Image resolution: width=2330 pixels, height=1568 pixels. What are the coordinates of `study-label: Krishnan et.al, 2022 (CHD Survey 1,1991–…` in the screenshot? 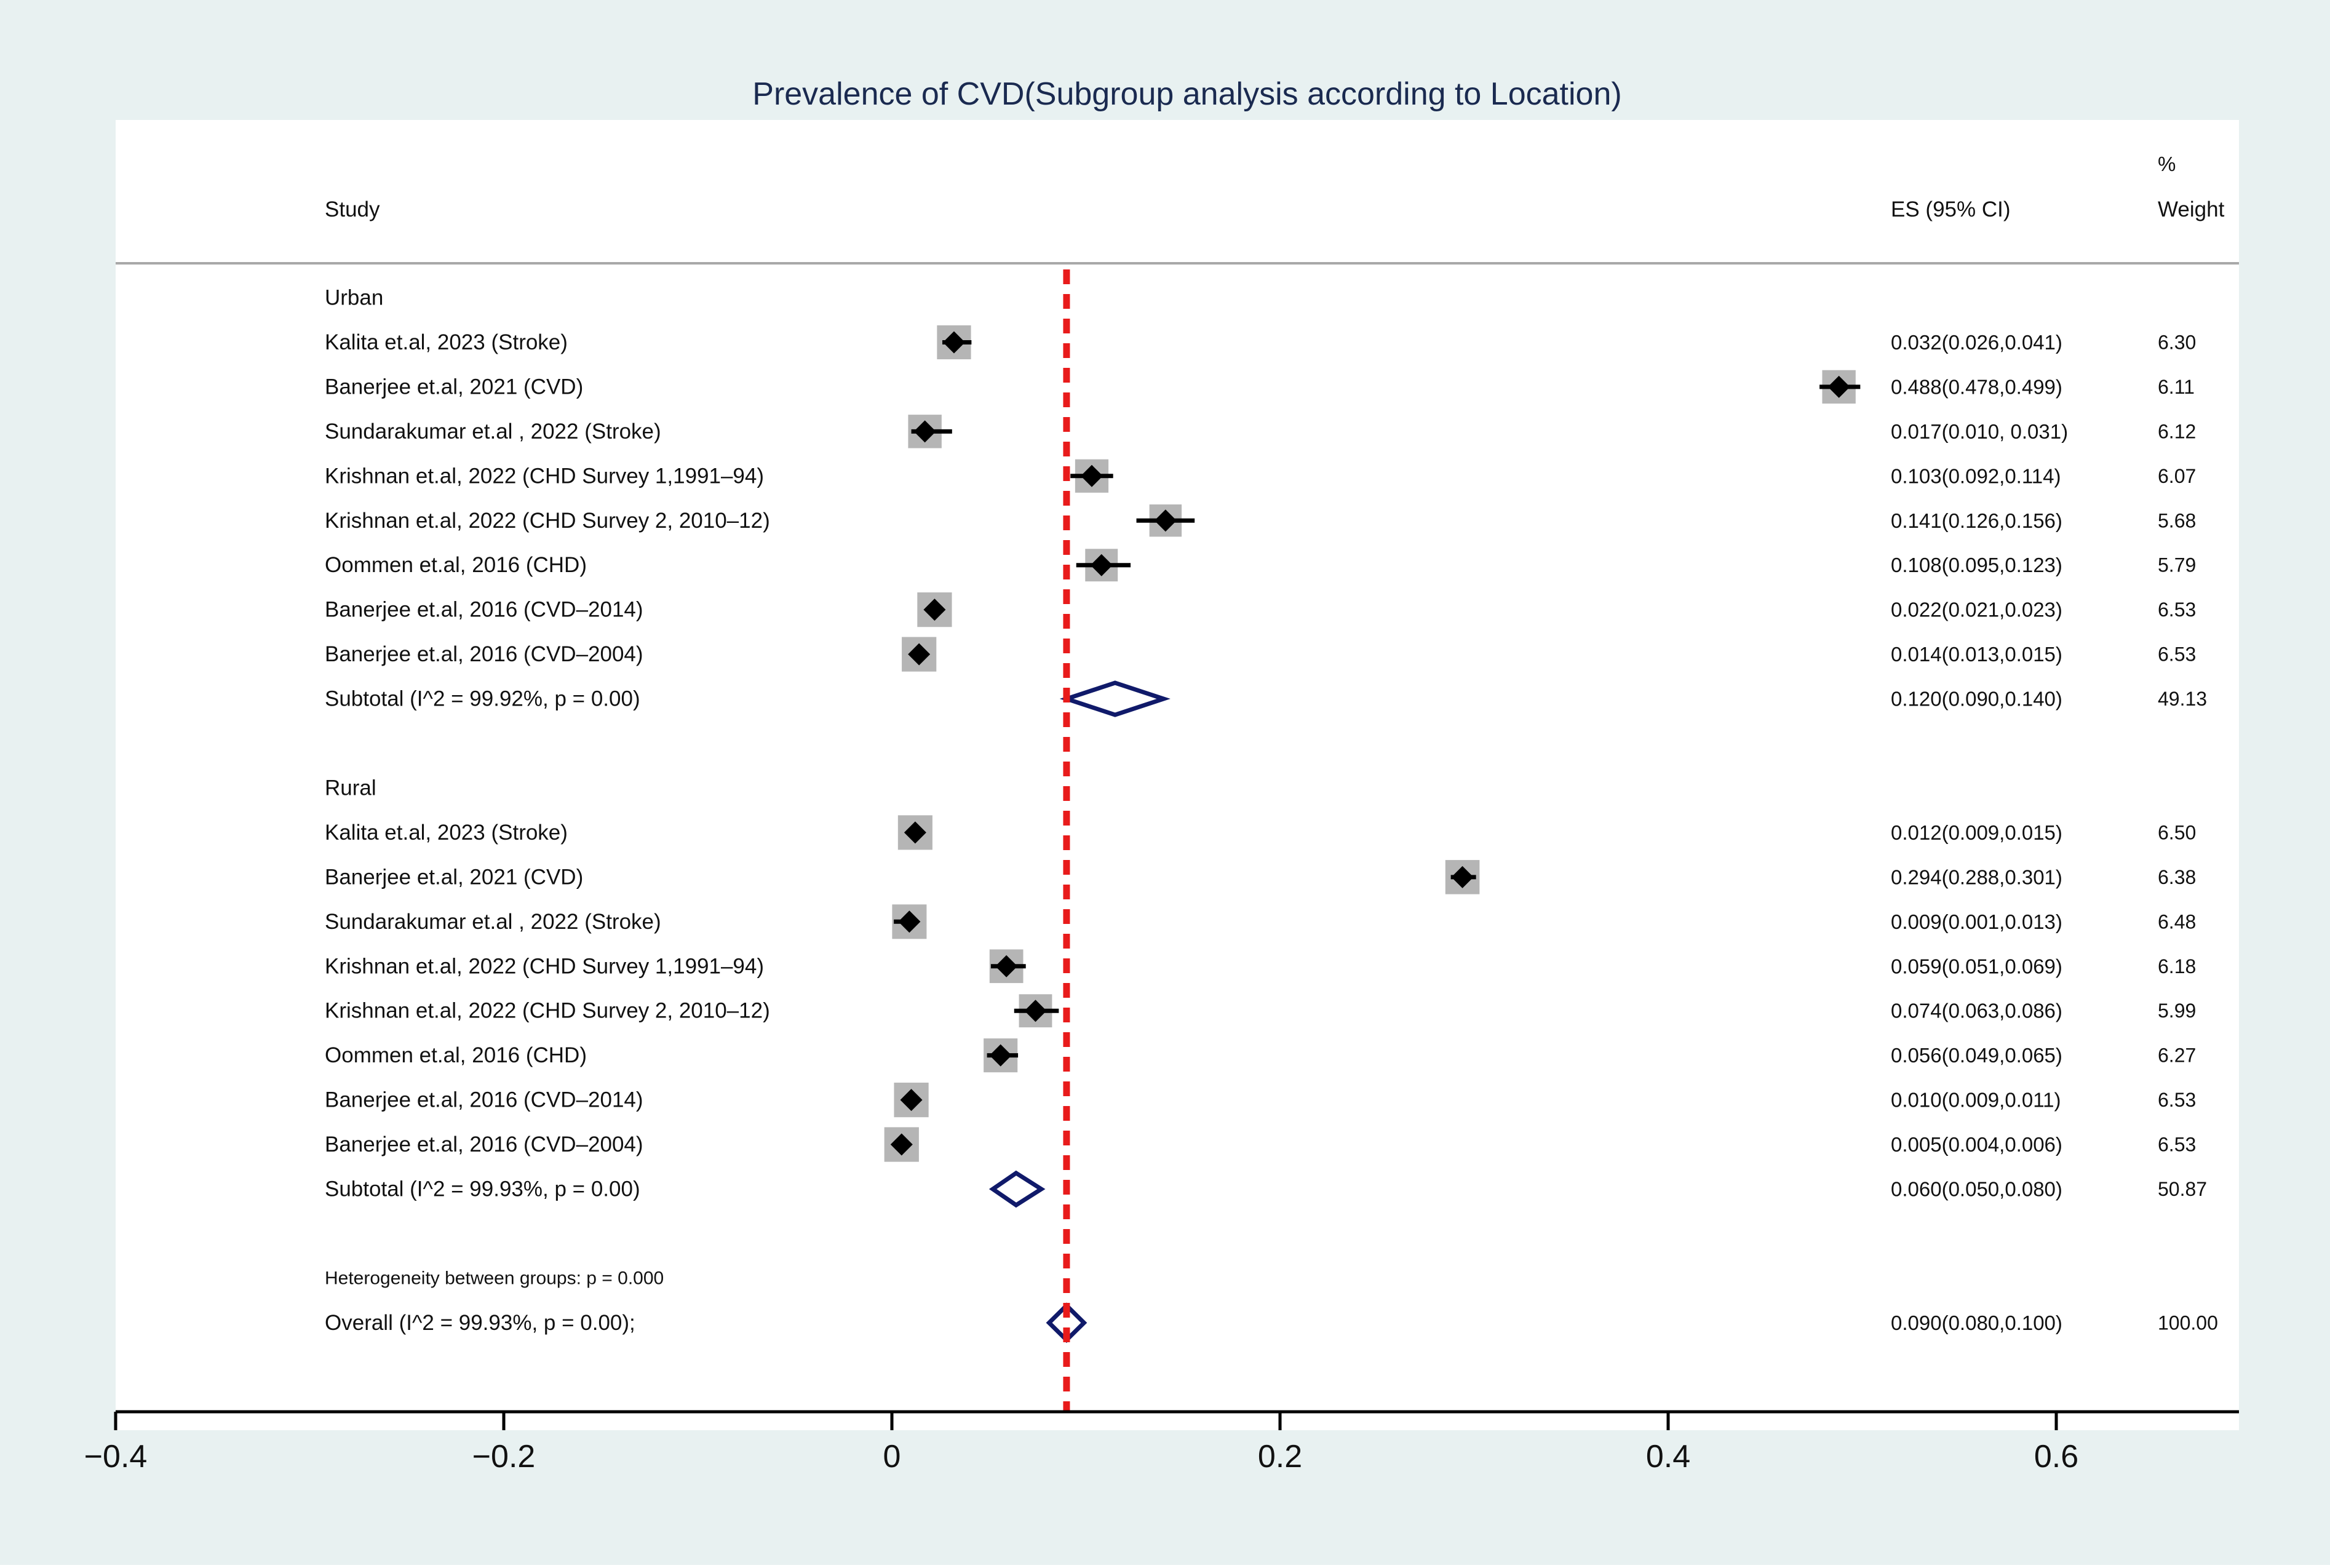 It's located at (544, 476).